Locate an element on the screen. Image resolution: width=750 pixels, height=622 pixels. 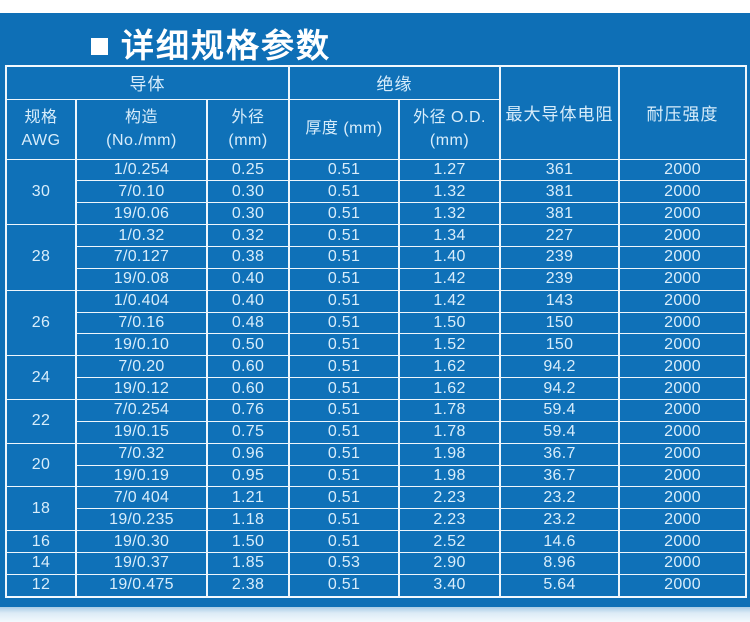
cell-resistance: 94.2 is located at coordinates (560, 367).